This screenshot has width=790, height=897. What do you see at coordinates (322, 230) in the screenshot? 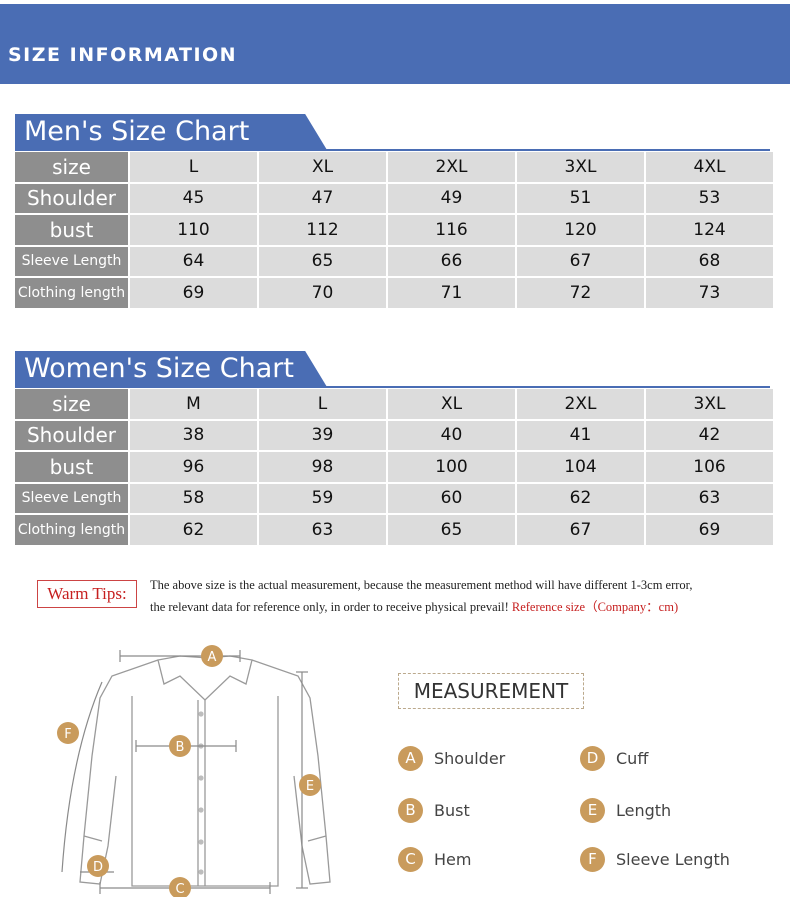
I see `table-cell: 112` at bounding box center [322, 230].